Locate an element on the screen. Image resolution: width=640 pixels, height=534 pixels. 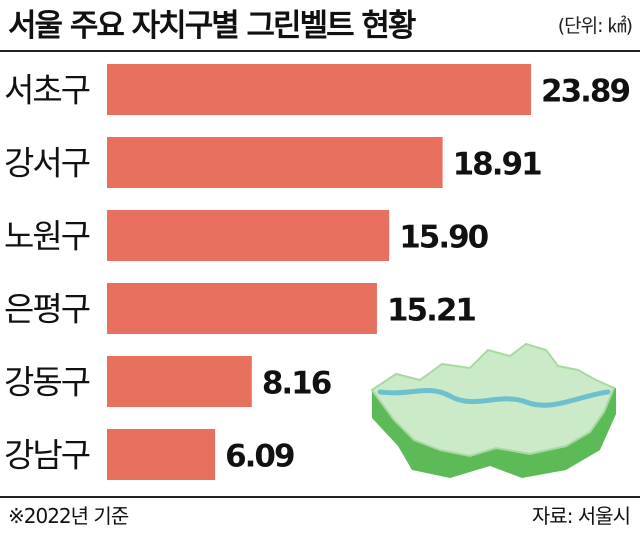
source-label: 자료: 서울시 is located at coordinates (581, 516).